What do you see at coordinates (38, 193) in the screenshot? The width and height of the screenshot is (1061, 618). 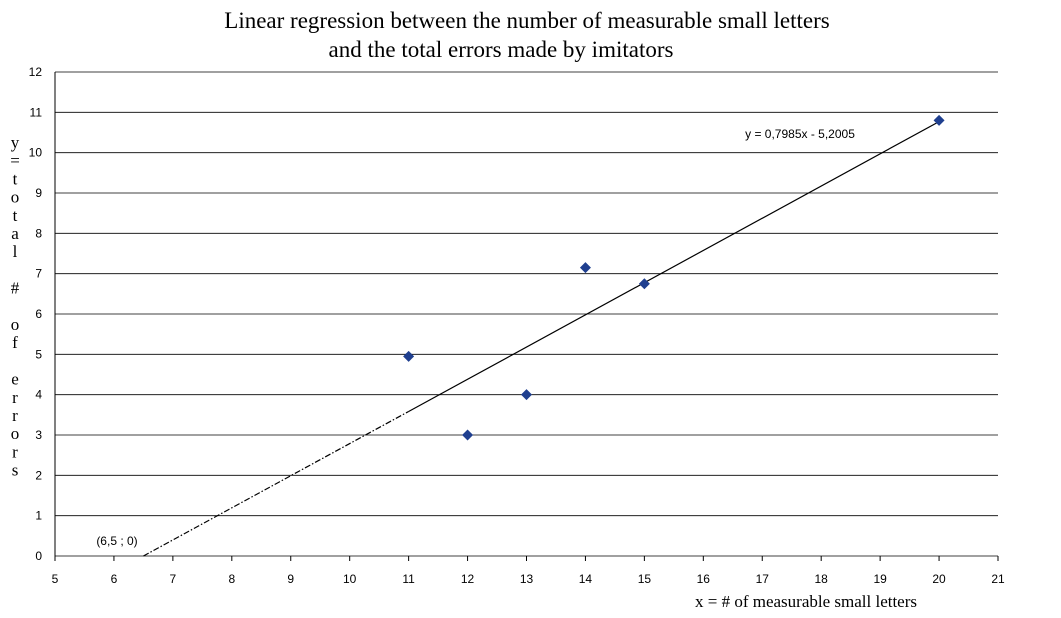 I see `y-tick-label: 9` at bounding box center [38, 193].